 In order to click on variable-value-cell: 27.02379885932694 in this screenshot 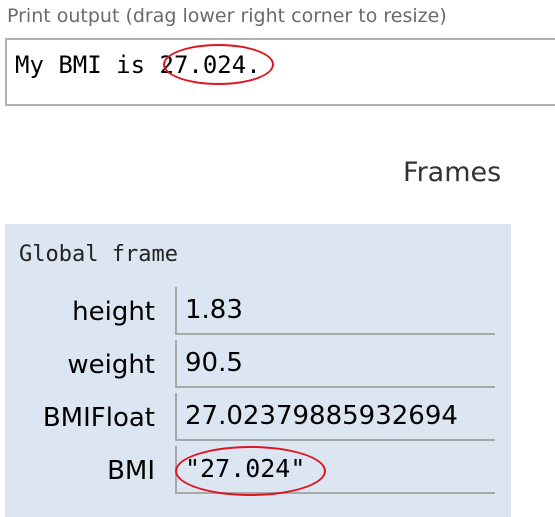, I will do `click(335, 417)`.